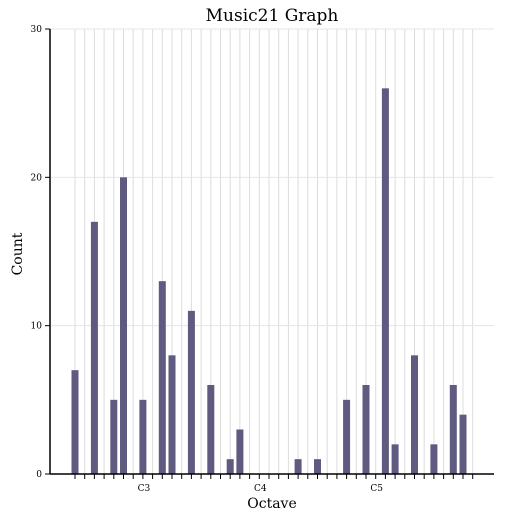 The image size is (515, 518). I want to click on bar-G#3, so click(298, 466).